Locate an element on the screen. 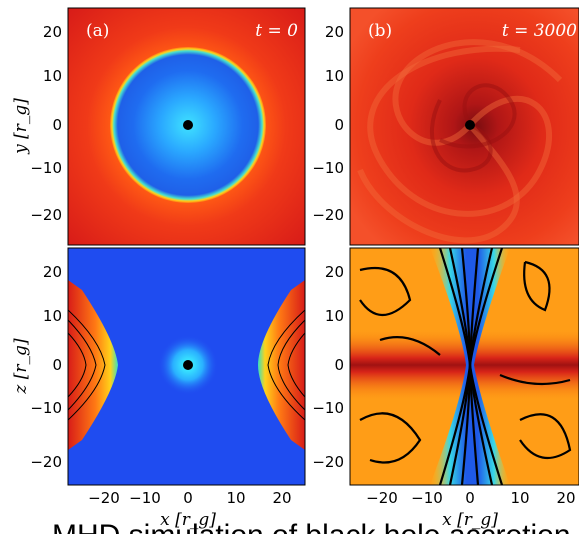 The height and width of the screenshot is (534, 579). panel-b-time: t = 3000 is located at coordinates (539, 31).